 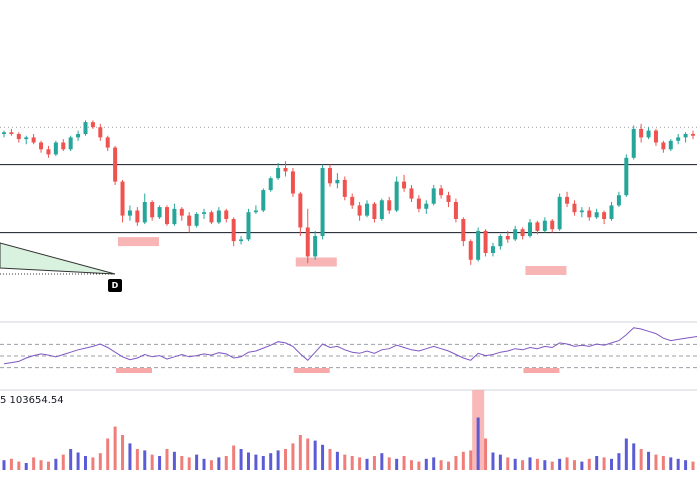 I want to click on event-marker: D, so click(x=115, y=285).